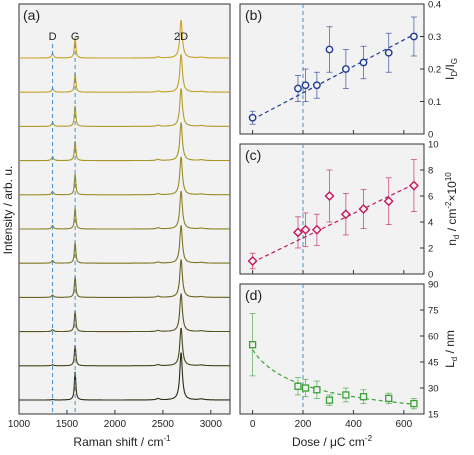  Describe the element at coordinates (434, 5) in the screenshot. I see `y-tick-label: 0.4` at that location.